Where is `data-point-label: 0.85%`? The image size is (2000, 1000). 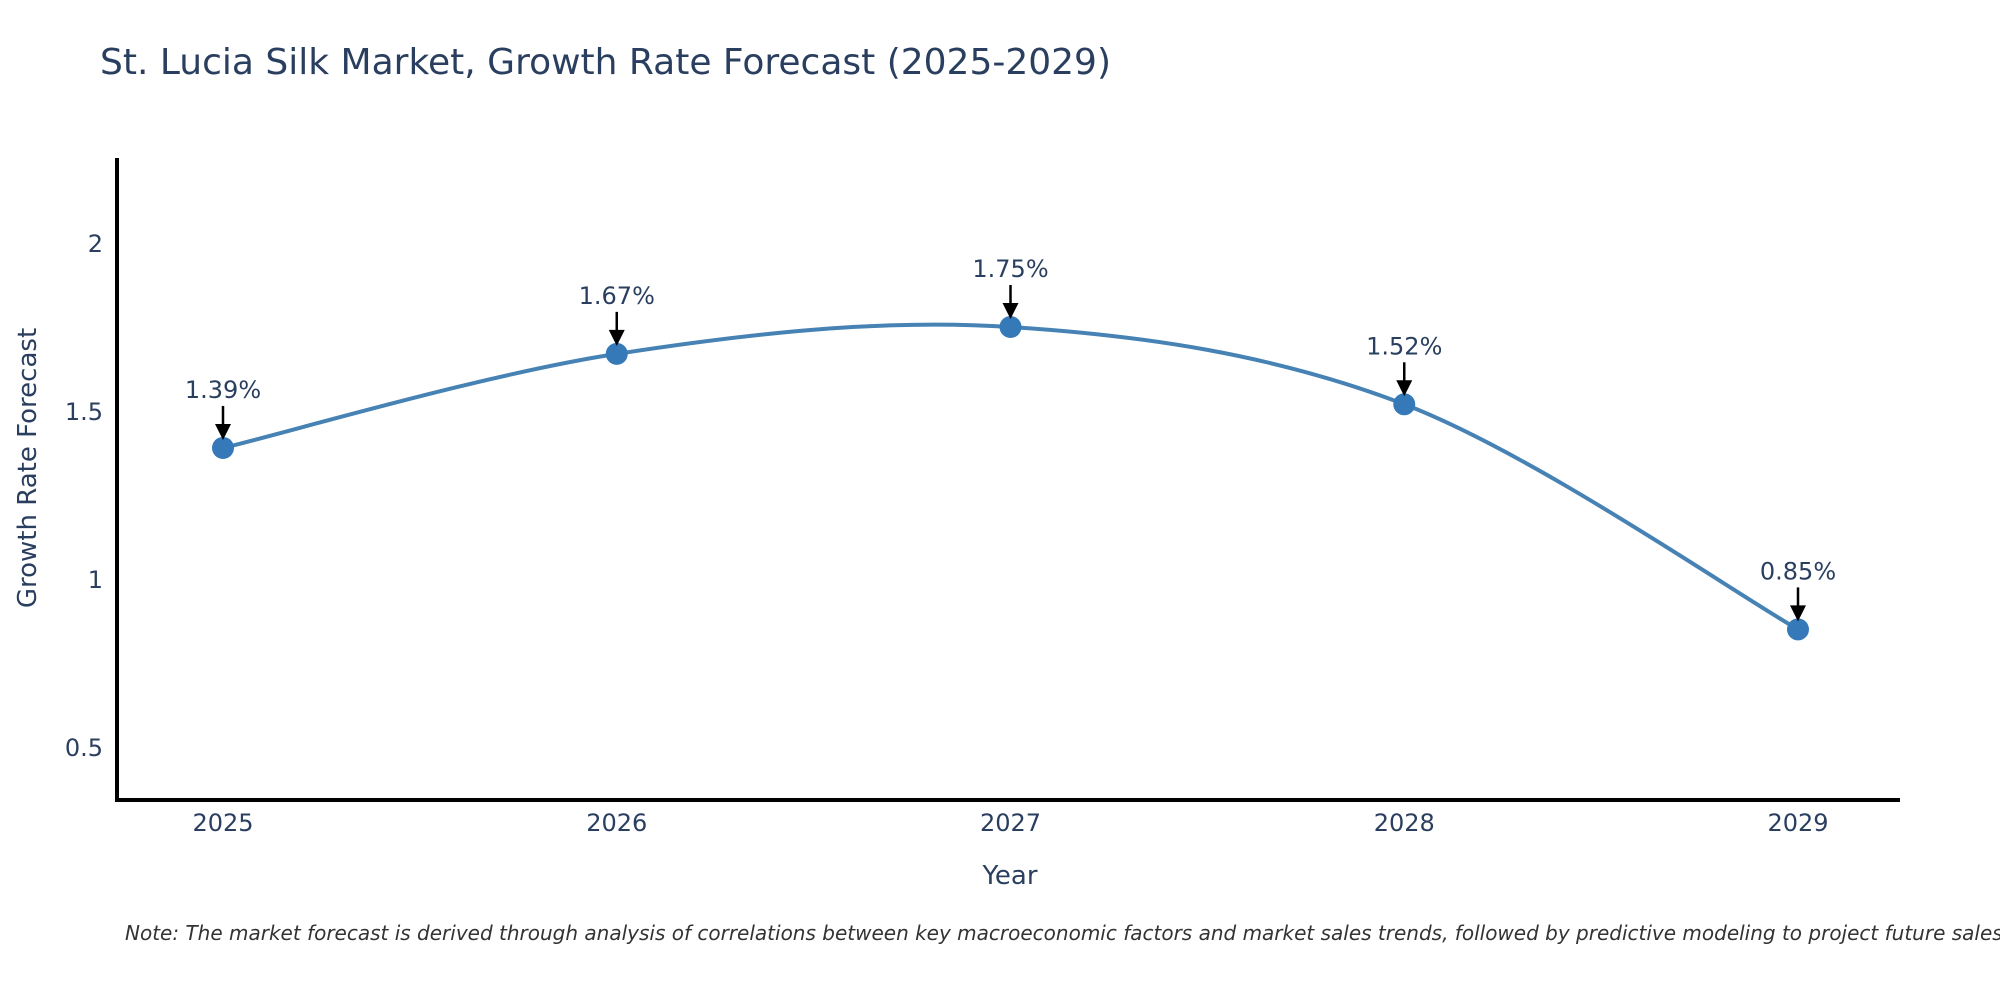
data-point-label: 0.85% is located at coordinates (1798, 571).